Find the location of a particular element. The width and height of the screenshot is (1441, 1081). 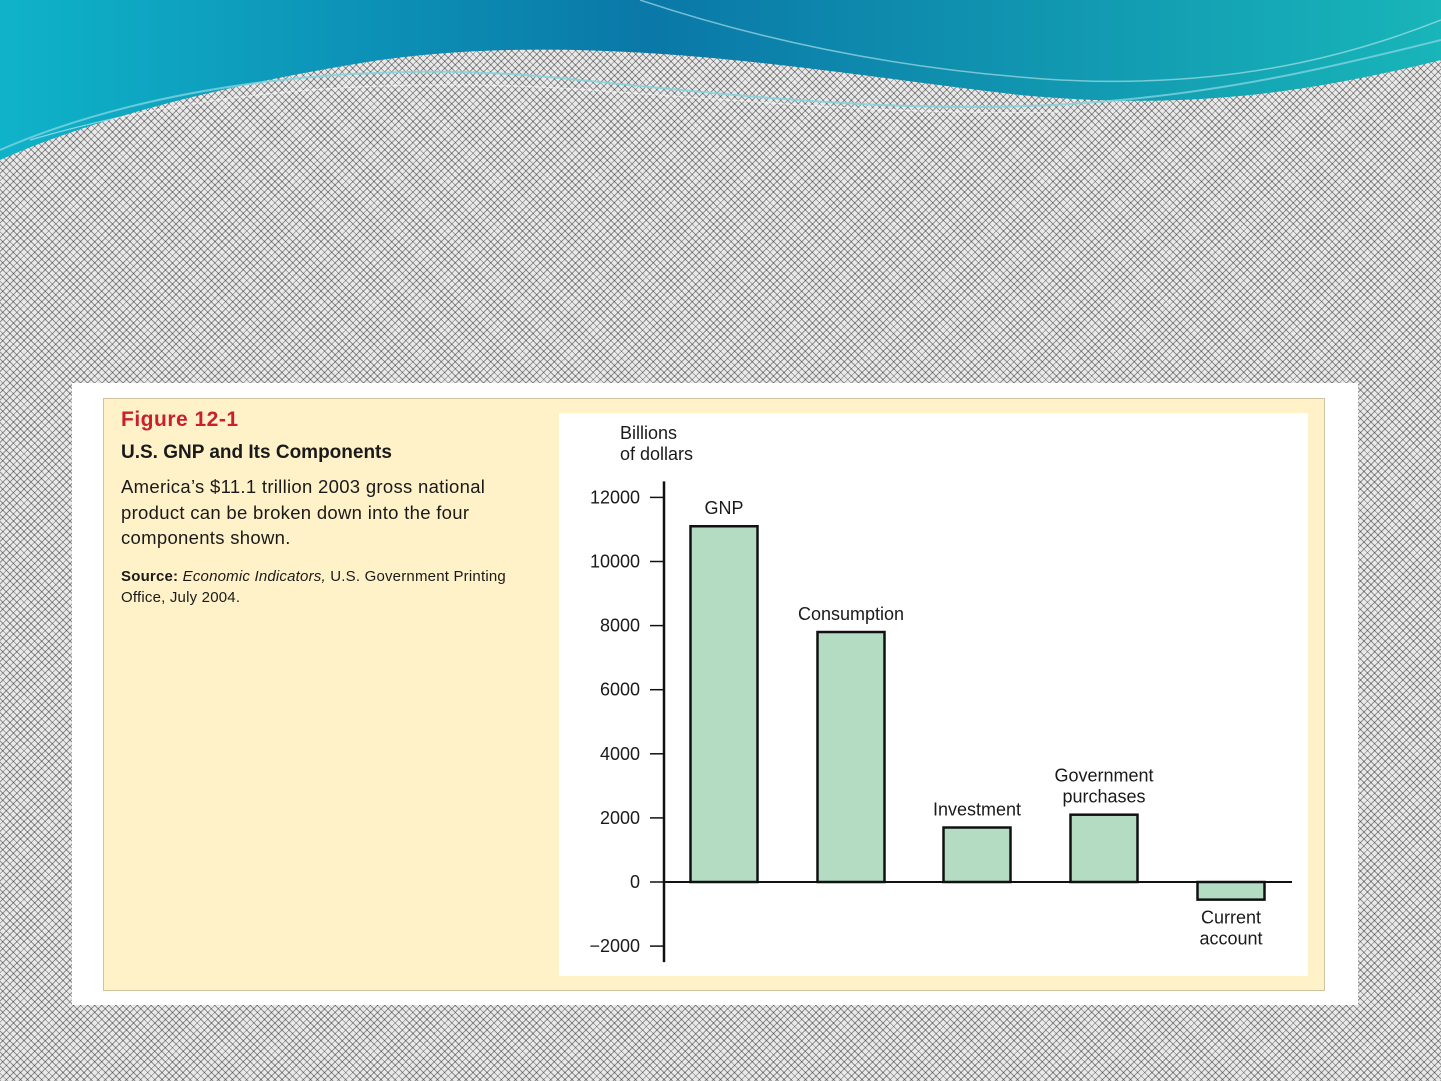

y-tick-label: 6000 is located at coordinates (620, 690).